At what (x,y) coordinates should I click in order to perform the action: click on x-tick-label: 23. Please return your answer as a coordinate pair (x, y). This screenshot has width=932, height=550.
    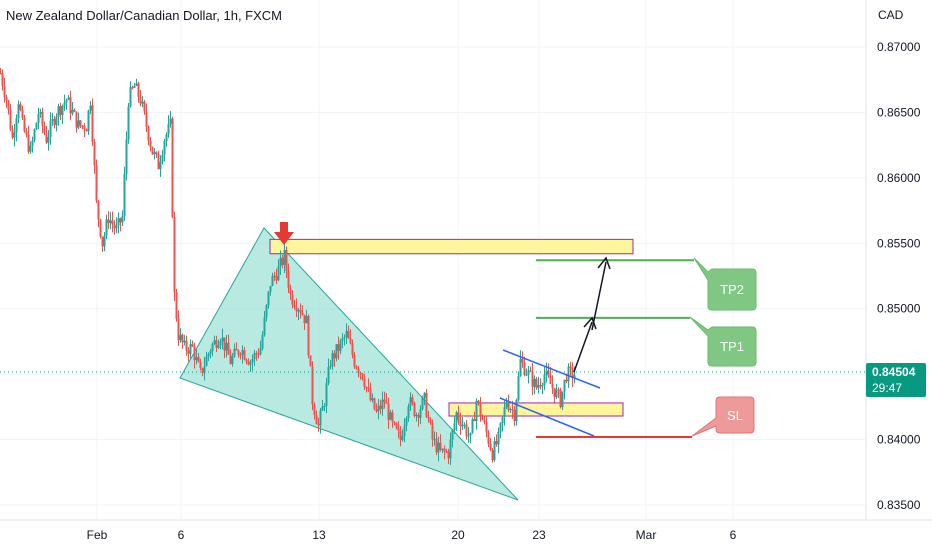
    Looking at the image, I should click on (539, 535).